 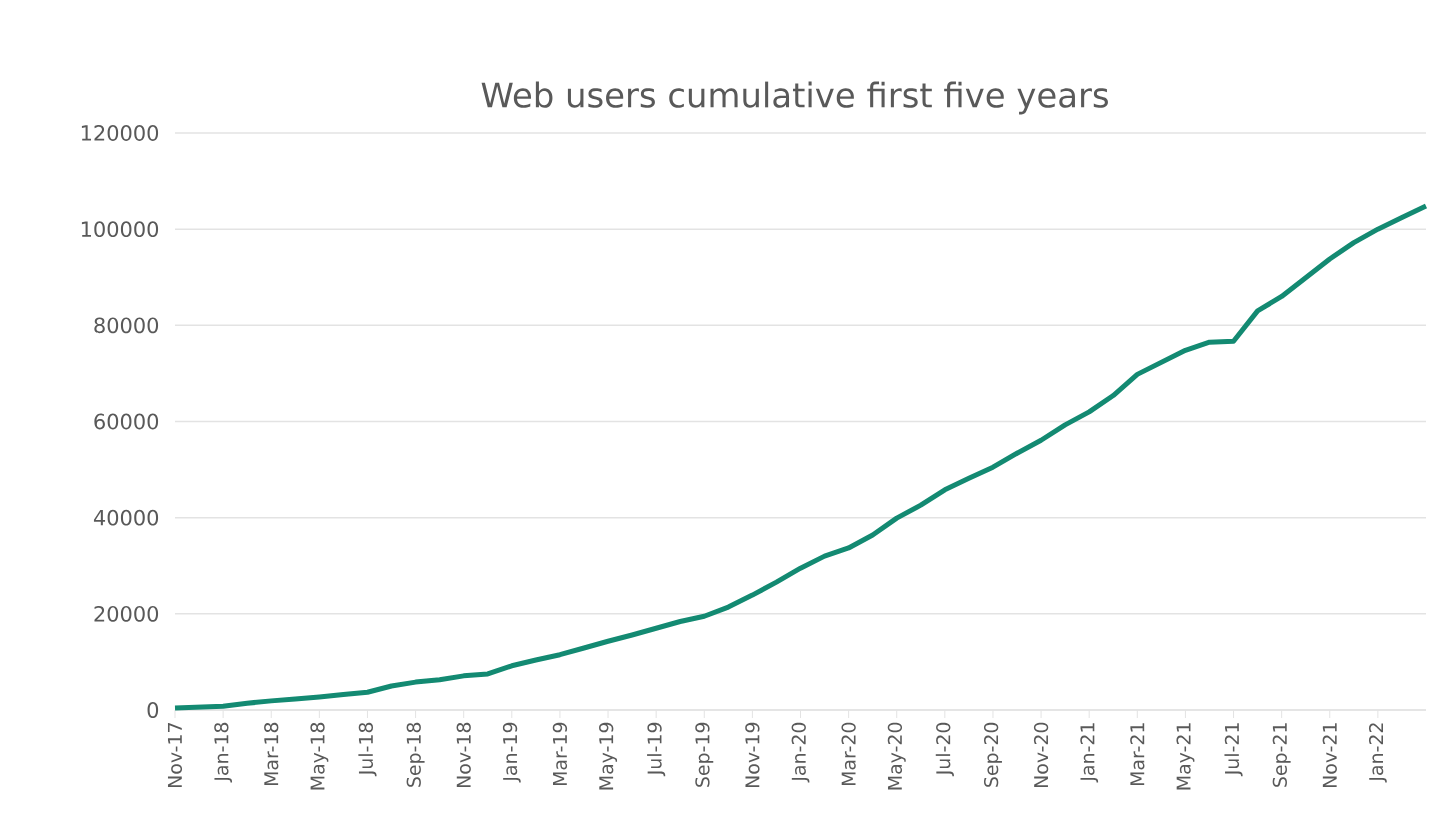 What do you see at coordinates (1089, 753) in the screenshot?
I see `x-tick-label: Jan-21` at bounding box center [1089, 753].